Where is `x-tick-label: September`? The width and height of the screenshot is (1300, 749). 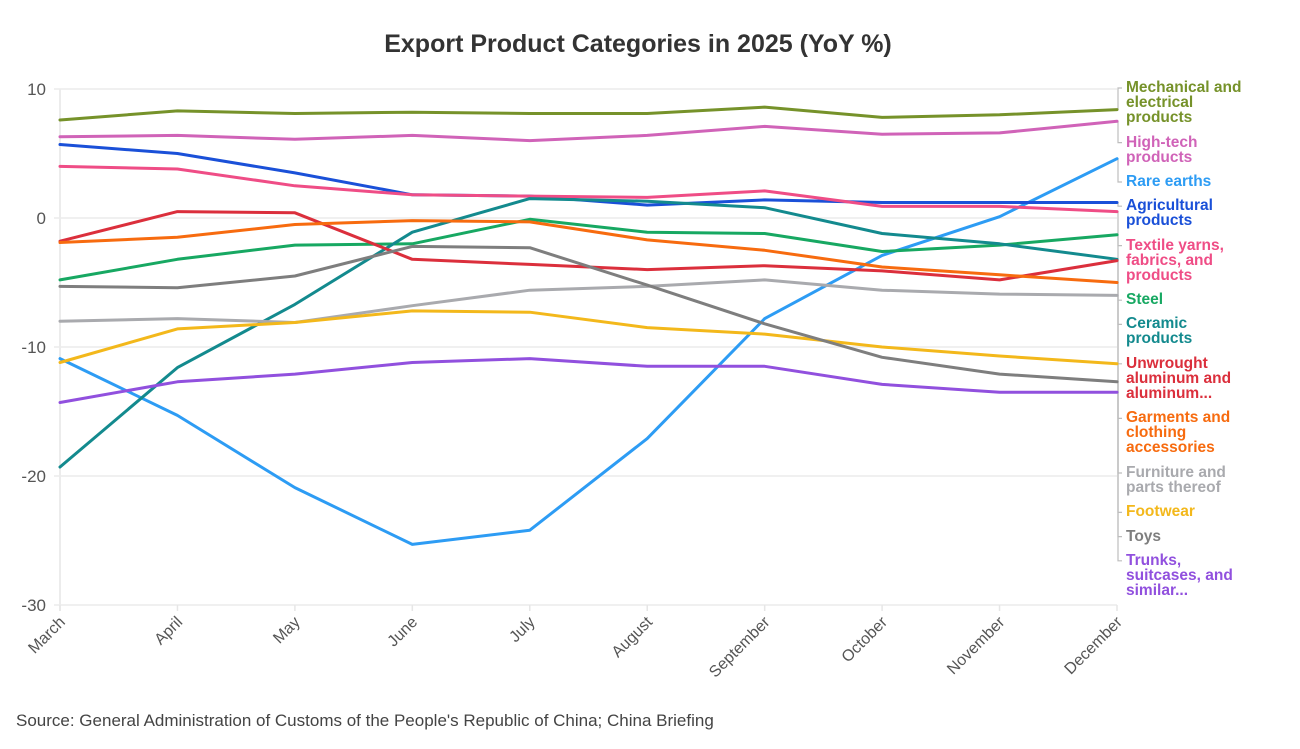 x-tick-label: September is located at coordinates (740, 647).